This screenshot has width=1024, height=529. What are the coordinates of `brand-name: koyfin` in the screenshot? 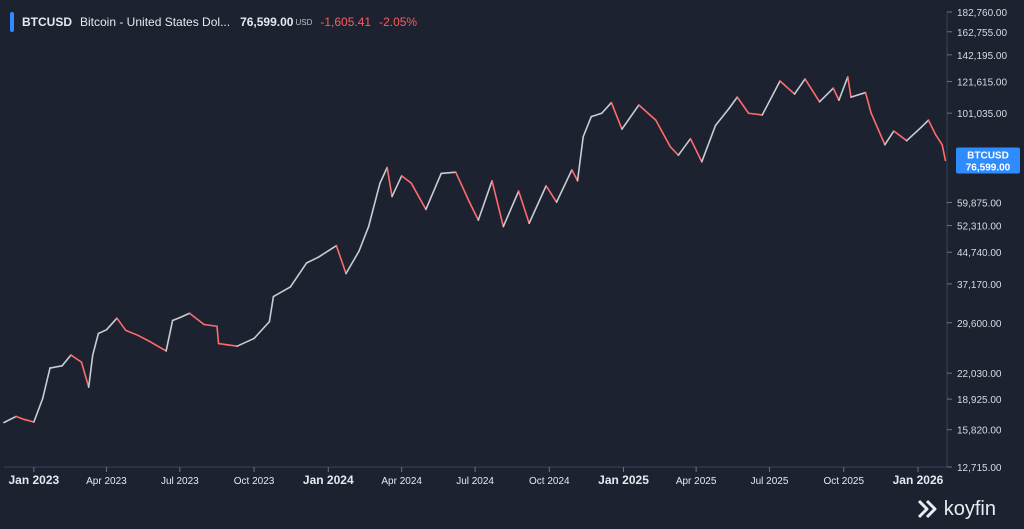 It's located at (969, 508).